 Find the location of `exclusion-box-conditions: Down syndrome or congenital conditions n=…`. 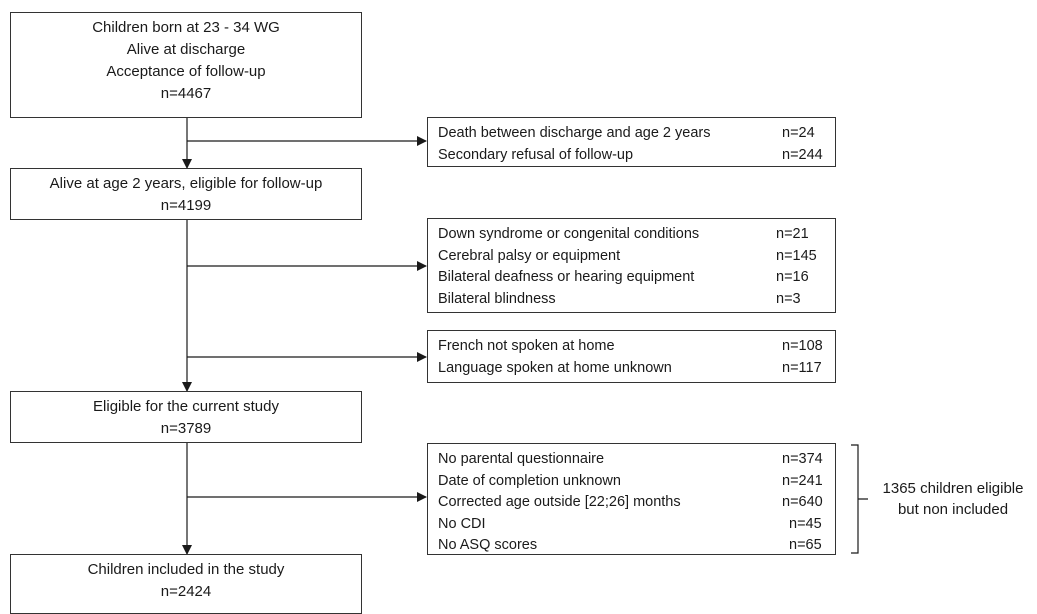

exclusion-box-conditions: Down syndrome or congenital conditions n=… is located at coordinates (631, 265).